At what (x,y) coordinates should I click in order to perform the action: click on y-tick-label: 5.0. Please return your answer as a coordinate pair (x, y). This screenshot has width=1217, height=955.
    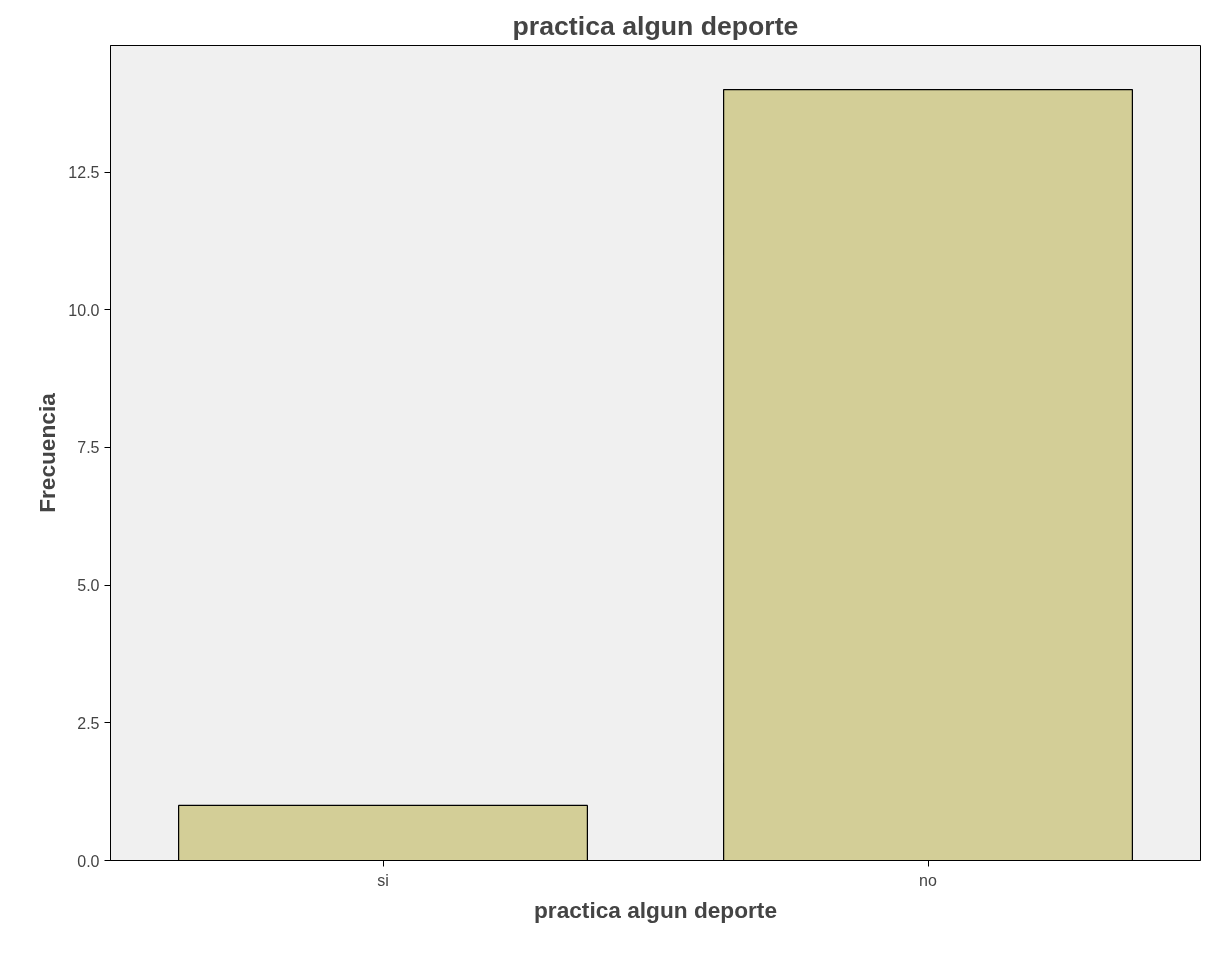
    Looking at the image, I should click on (88, 586).